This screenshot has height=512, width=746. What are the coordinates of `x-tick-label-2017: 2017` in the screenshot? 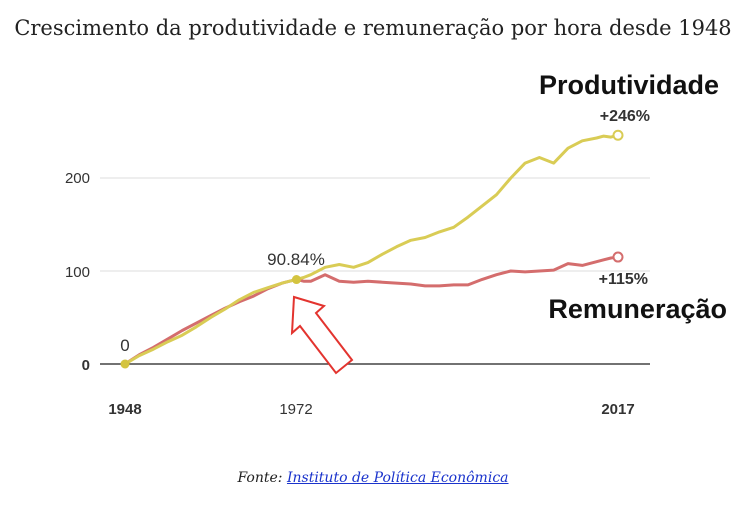 It's located at (617, 409).